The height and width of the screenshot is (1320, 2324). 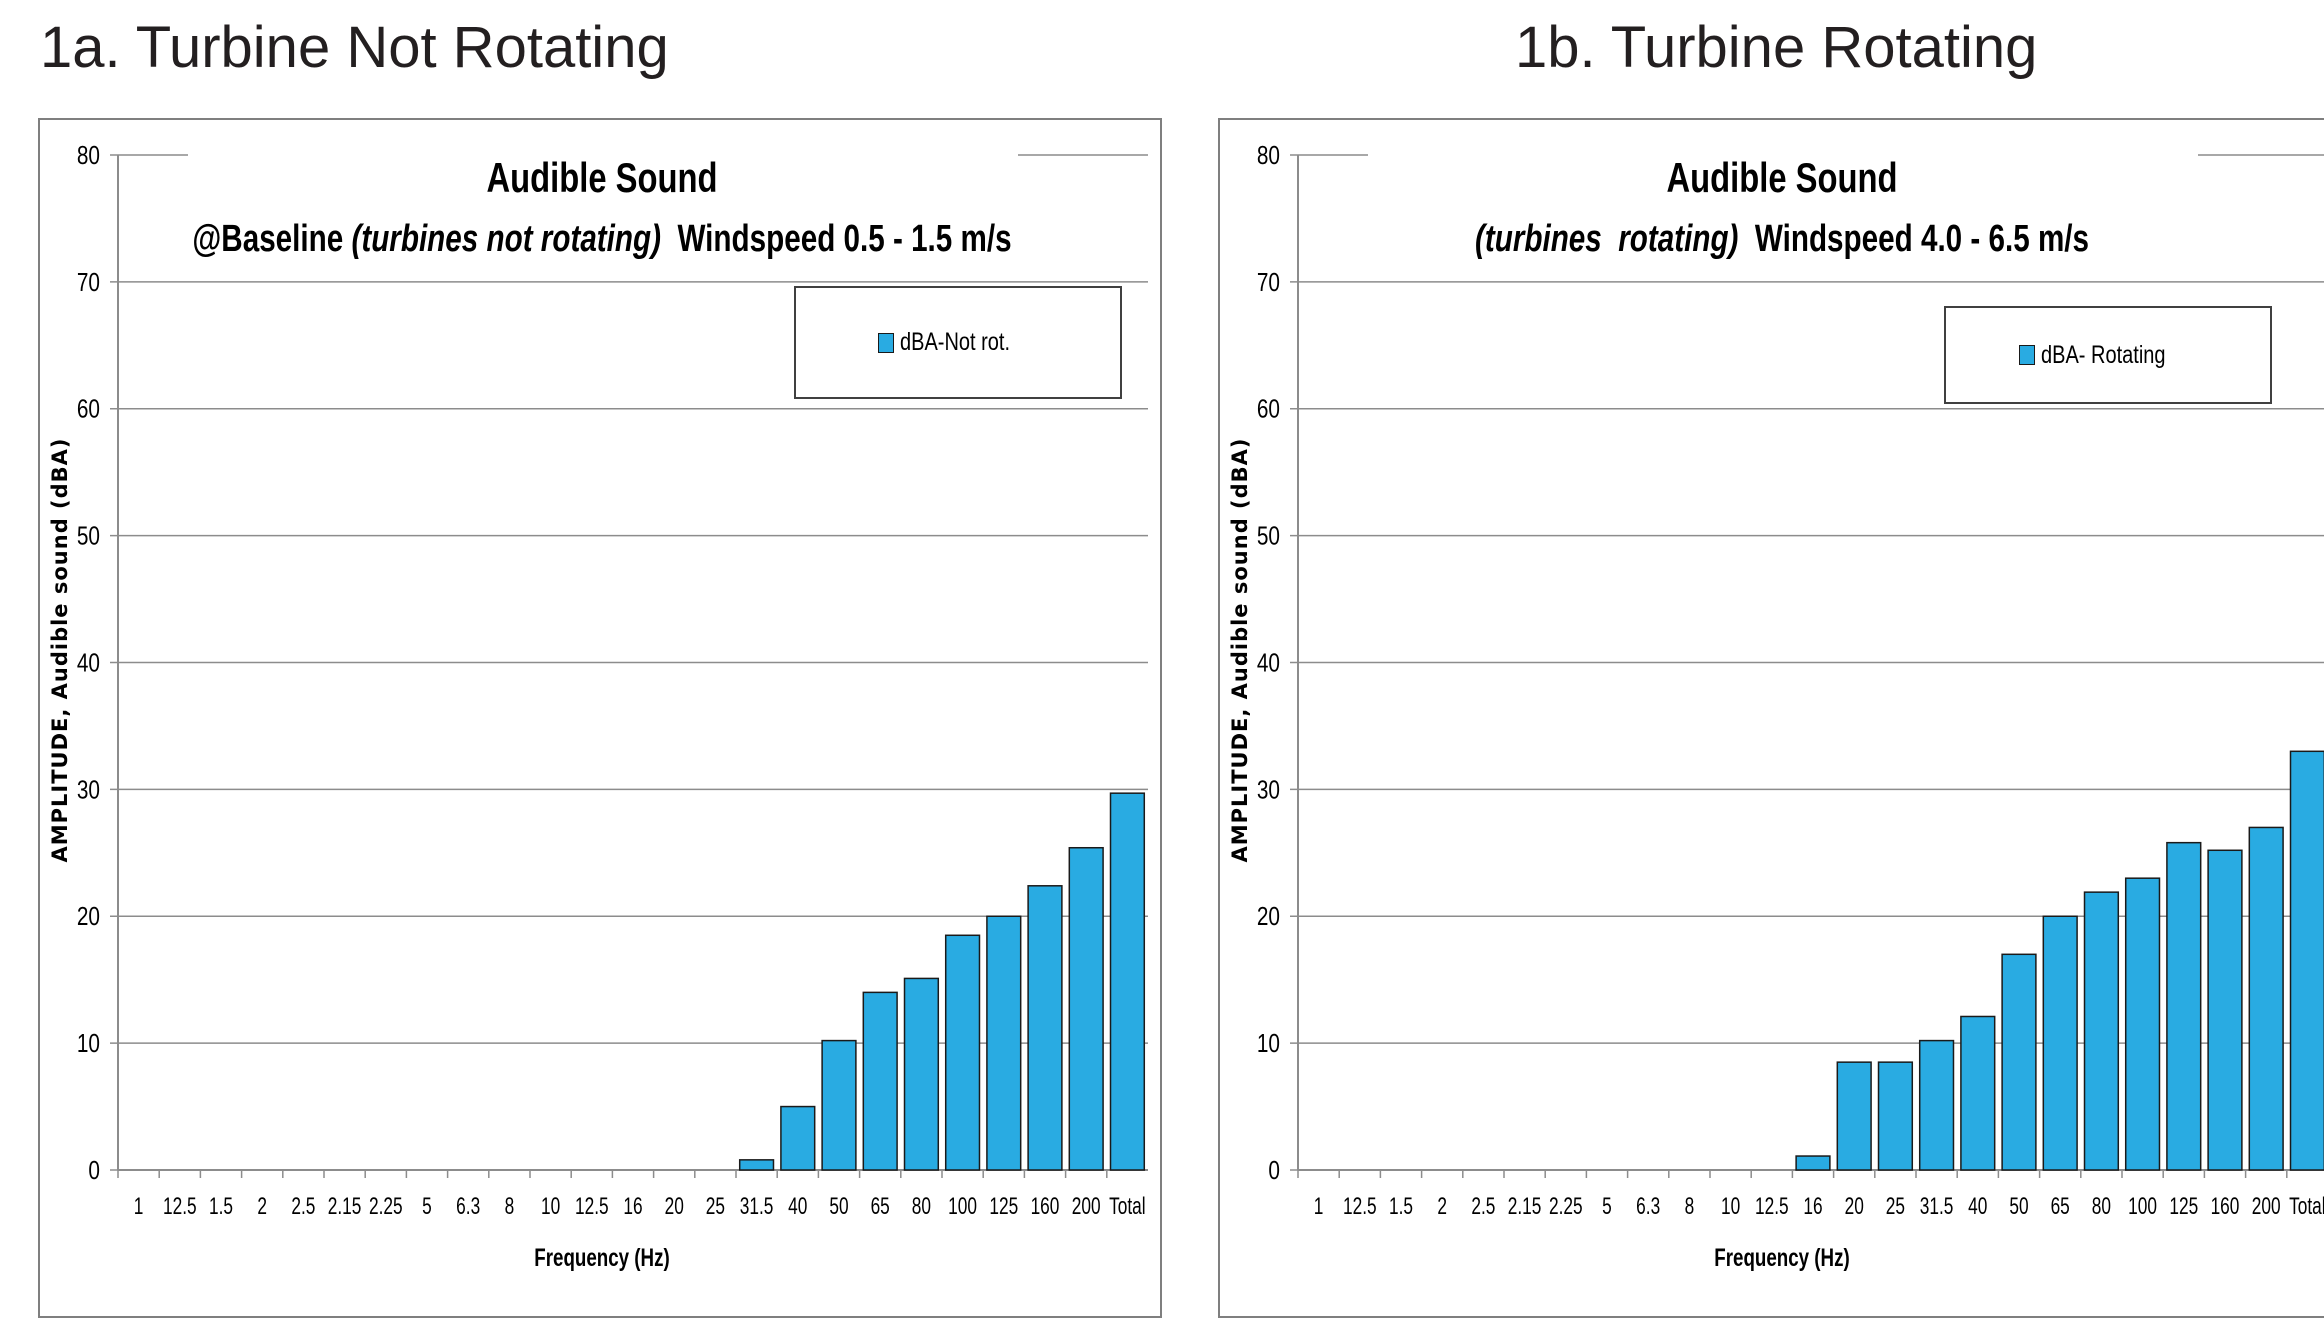 What do you see at coordinates (1127, 1206) in the screenshot?
I see `x-tick-label: Total` at bounding box center [1127, 1206].